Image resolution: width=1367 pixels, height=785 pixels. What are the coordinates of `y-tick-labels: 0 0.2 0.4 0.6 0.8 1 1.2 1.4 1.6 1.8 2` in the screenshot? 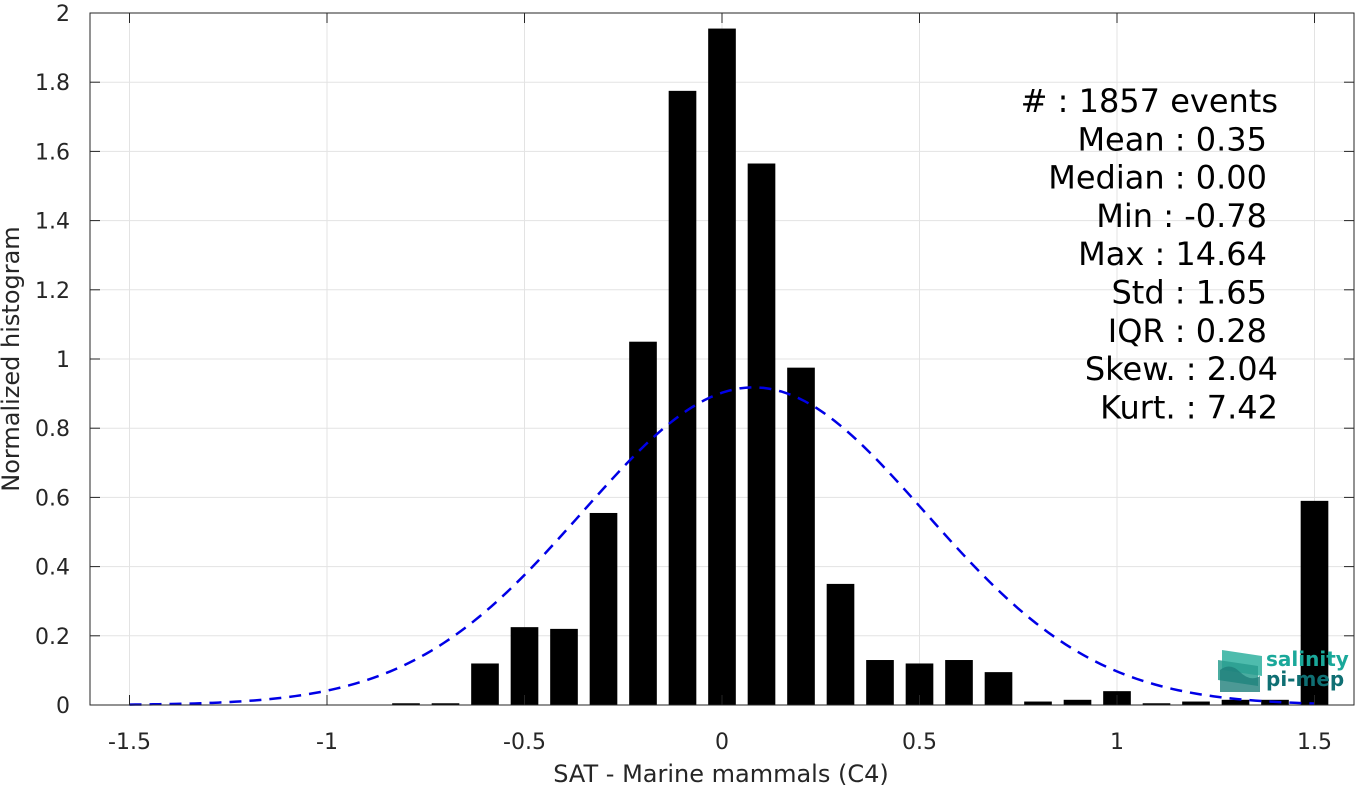 It's located at (52, 360).